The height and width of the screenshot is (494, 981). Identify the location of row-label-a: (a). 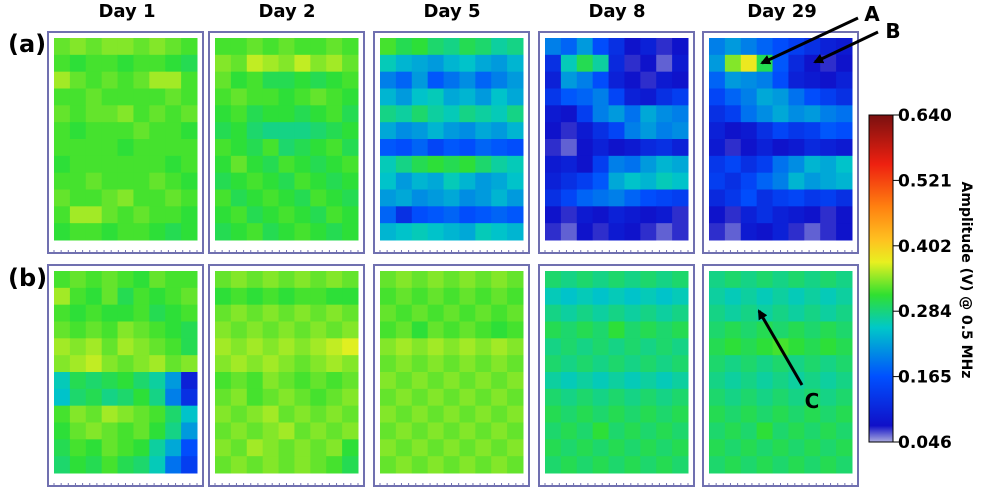
(27, 44).